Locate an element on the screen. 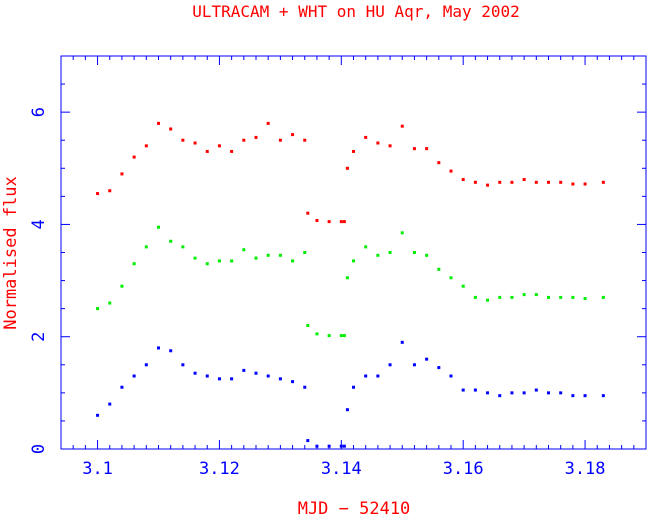  chart-title: ULTRACAM + WHT on HU Aqr, May 2002 is located at coordinates (356, 11).